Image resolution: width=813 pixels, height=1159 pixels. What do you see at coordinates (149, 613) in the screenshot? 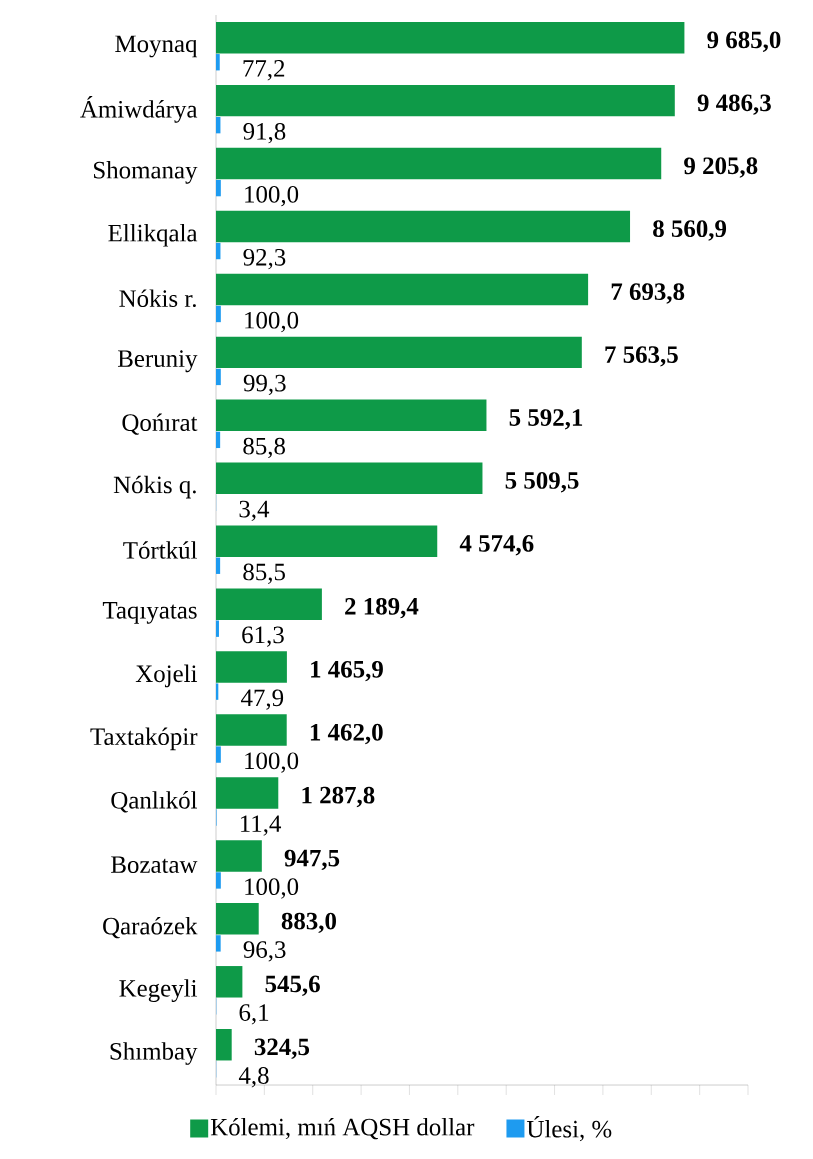
I see `y-tick-label: Taqıyatas` at bounding box center [149, 613].